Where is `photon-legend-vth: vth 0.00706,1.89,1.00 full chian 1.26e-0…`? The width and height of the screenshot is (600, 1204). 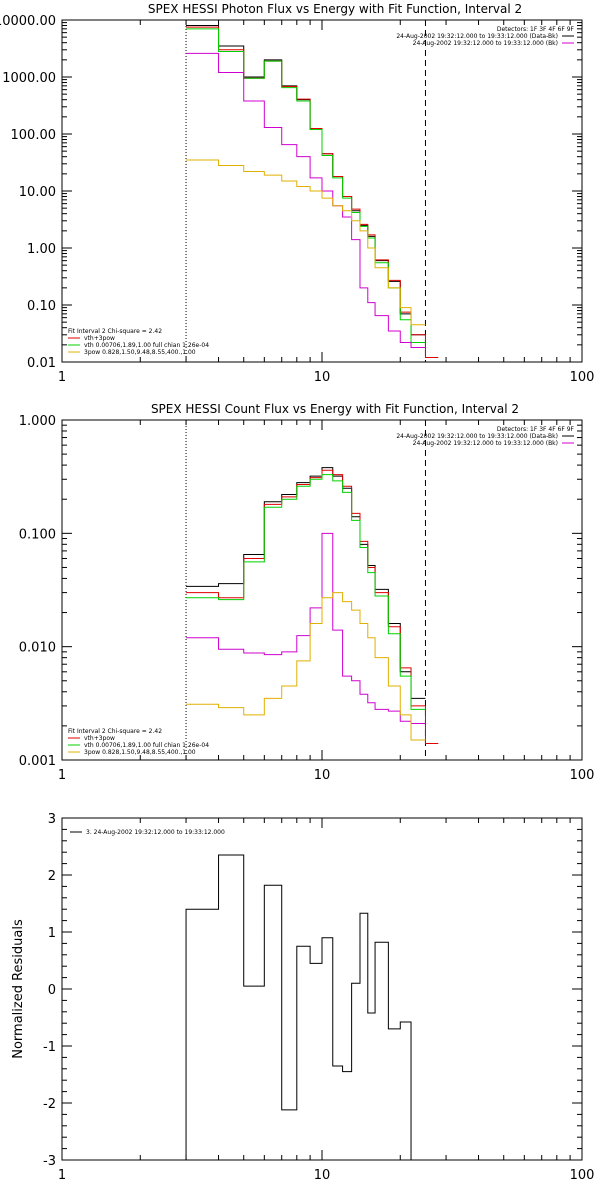 photon-legend-vth: vth 0.00706,1.89,1.00 full chian 1.26e-0… is located at coordinates (146, 345).